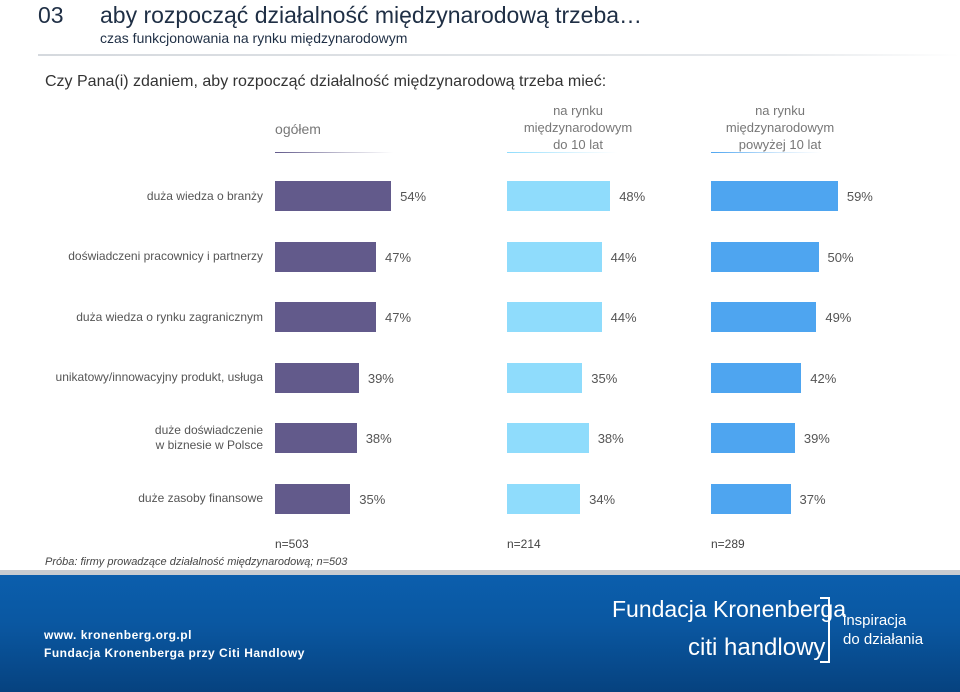 This screenshot has width=960, height=692. What do you see at coordinates (728, 544) in the screenshot?
I see `sample-size-powyzej10: n=289` at bounding box center [728, 544].